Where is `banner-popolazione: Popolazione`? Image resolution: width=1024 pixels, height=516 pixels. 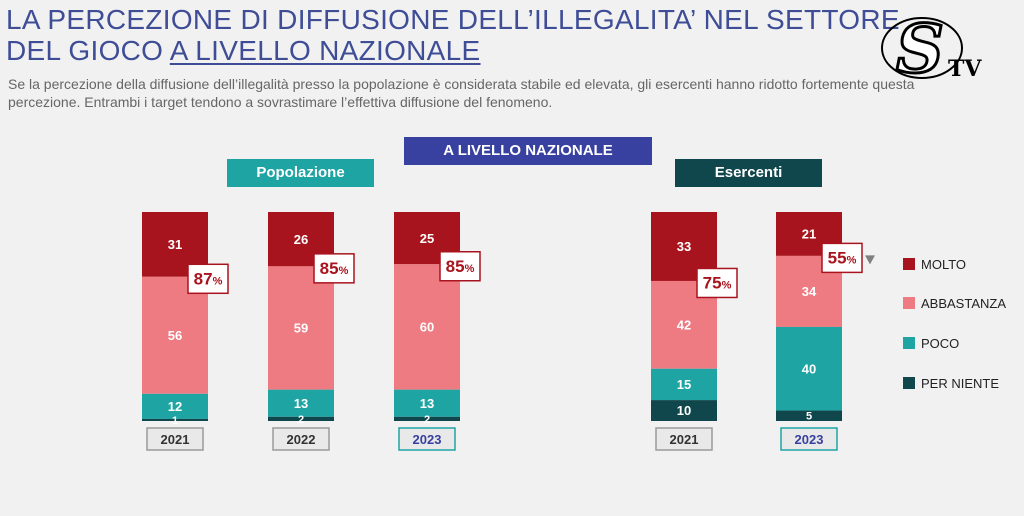 banner-popolazione: Popolazione is located at coordinates (300, 173).